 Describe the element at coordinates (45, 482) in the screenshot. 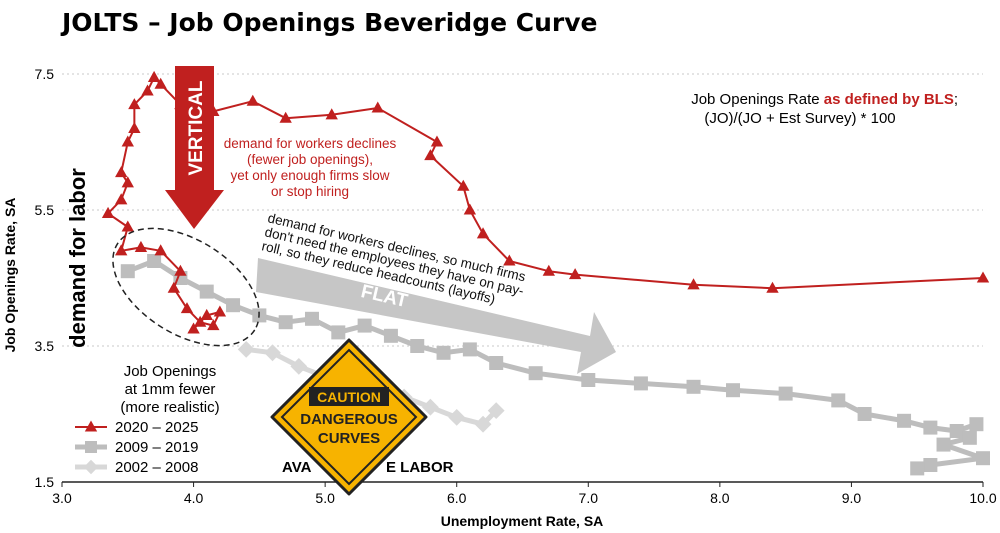

I see `y-tick-label: 1.5` at that location.